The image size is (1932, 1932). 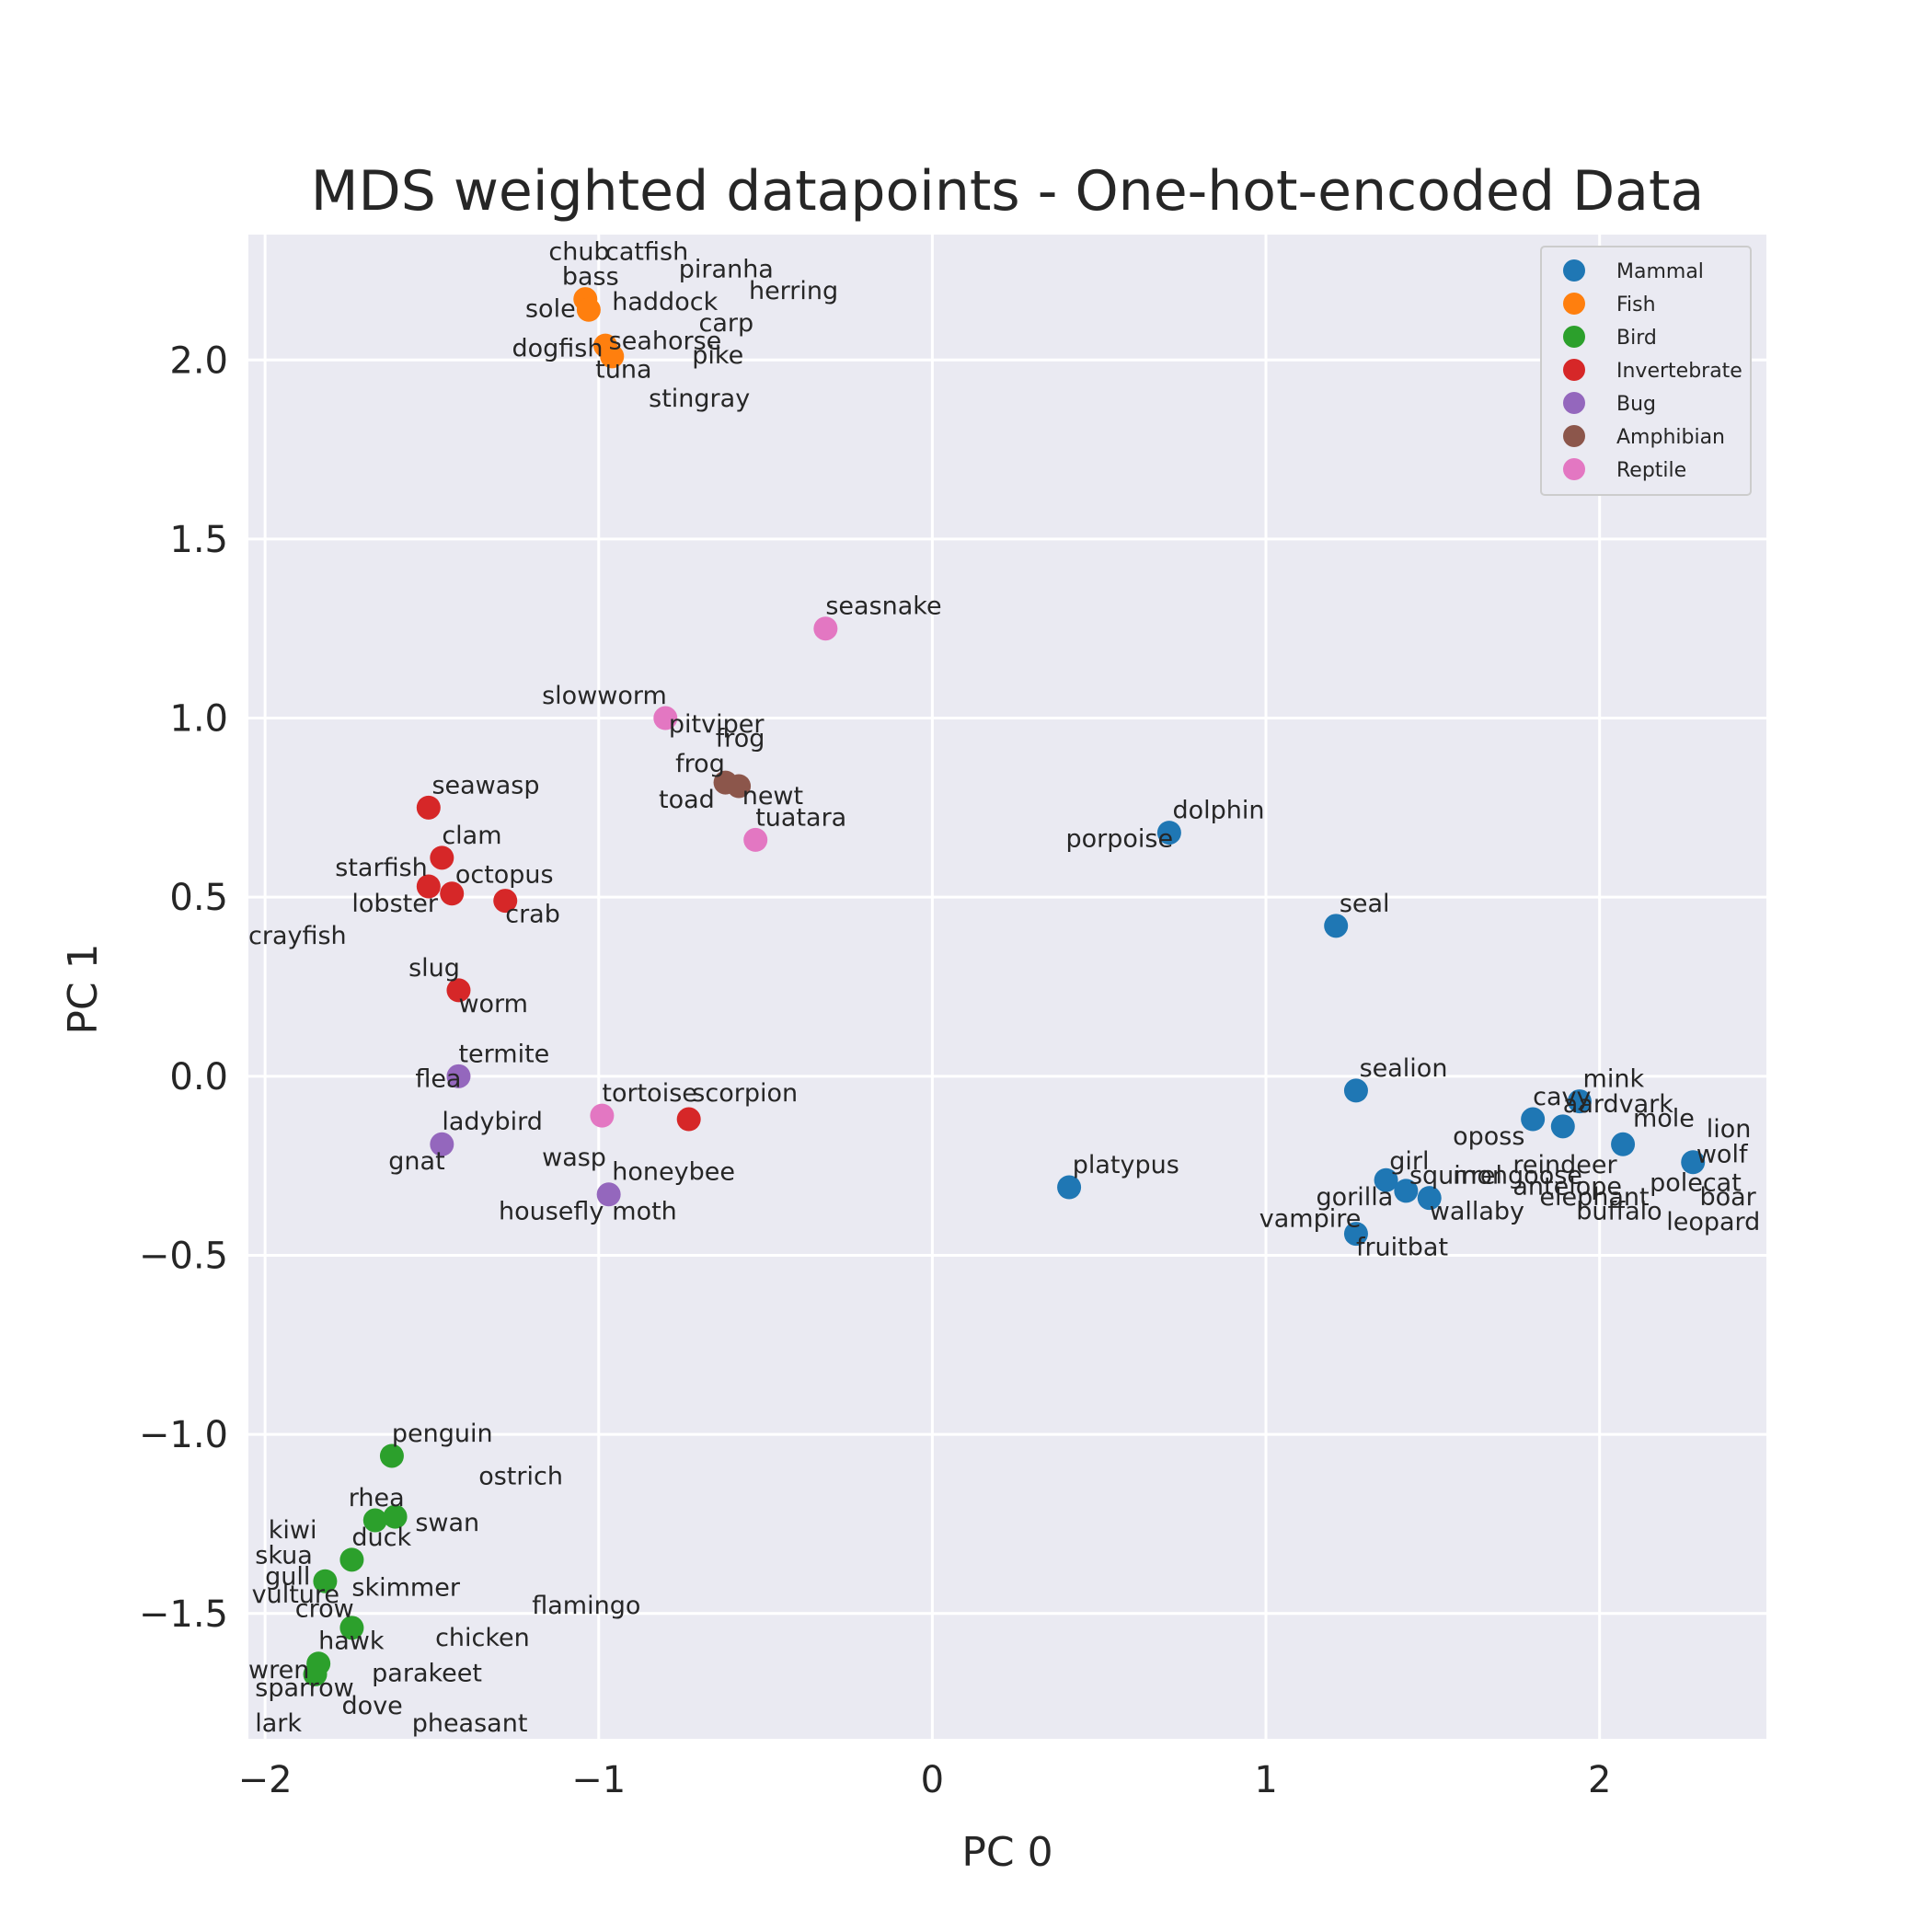 What do you see at coordinates (717, 355) in the screenshot?
I see `point-label: pike` at bounding box center [717, 355].